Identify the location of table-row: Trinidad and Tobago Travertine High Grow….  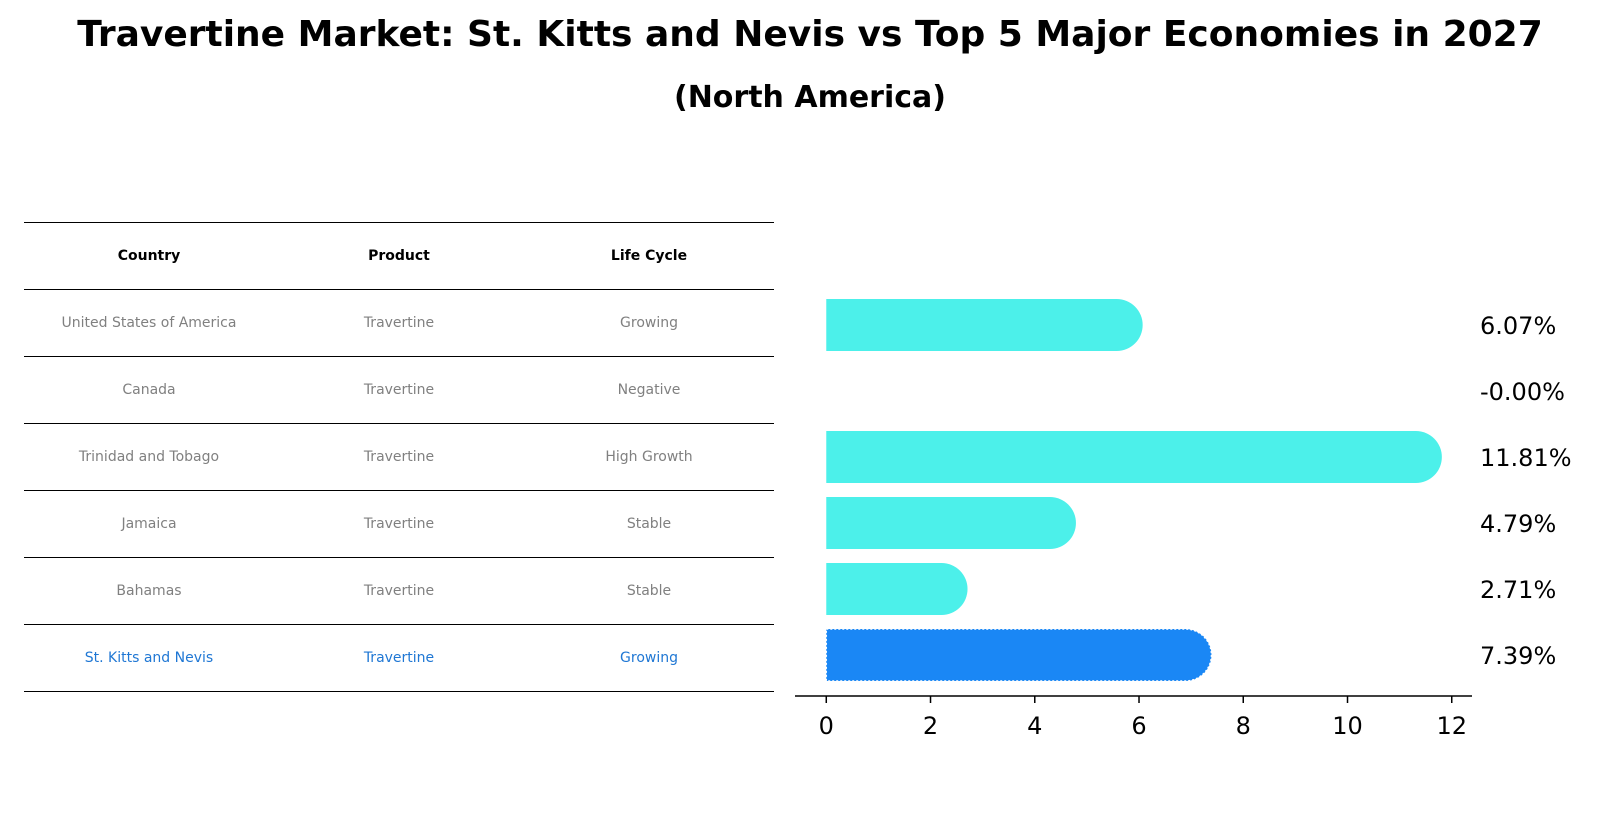
(399, 457).